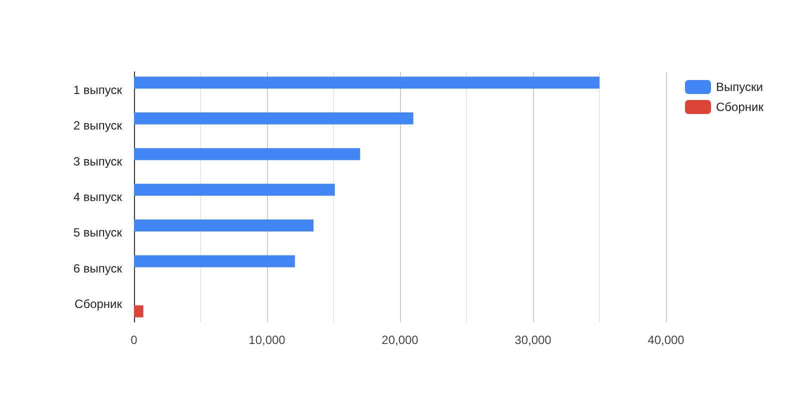 This screenshot has height=400, width=800. What do you see at coordinates (533, 340) in the screenshot?
I see `x-tick-label: 30,000` at bounding box center [533, 340].